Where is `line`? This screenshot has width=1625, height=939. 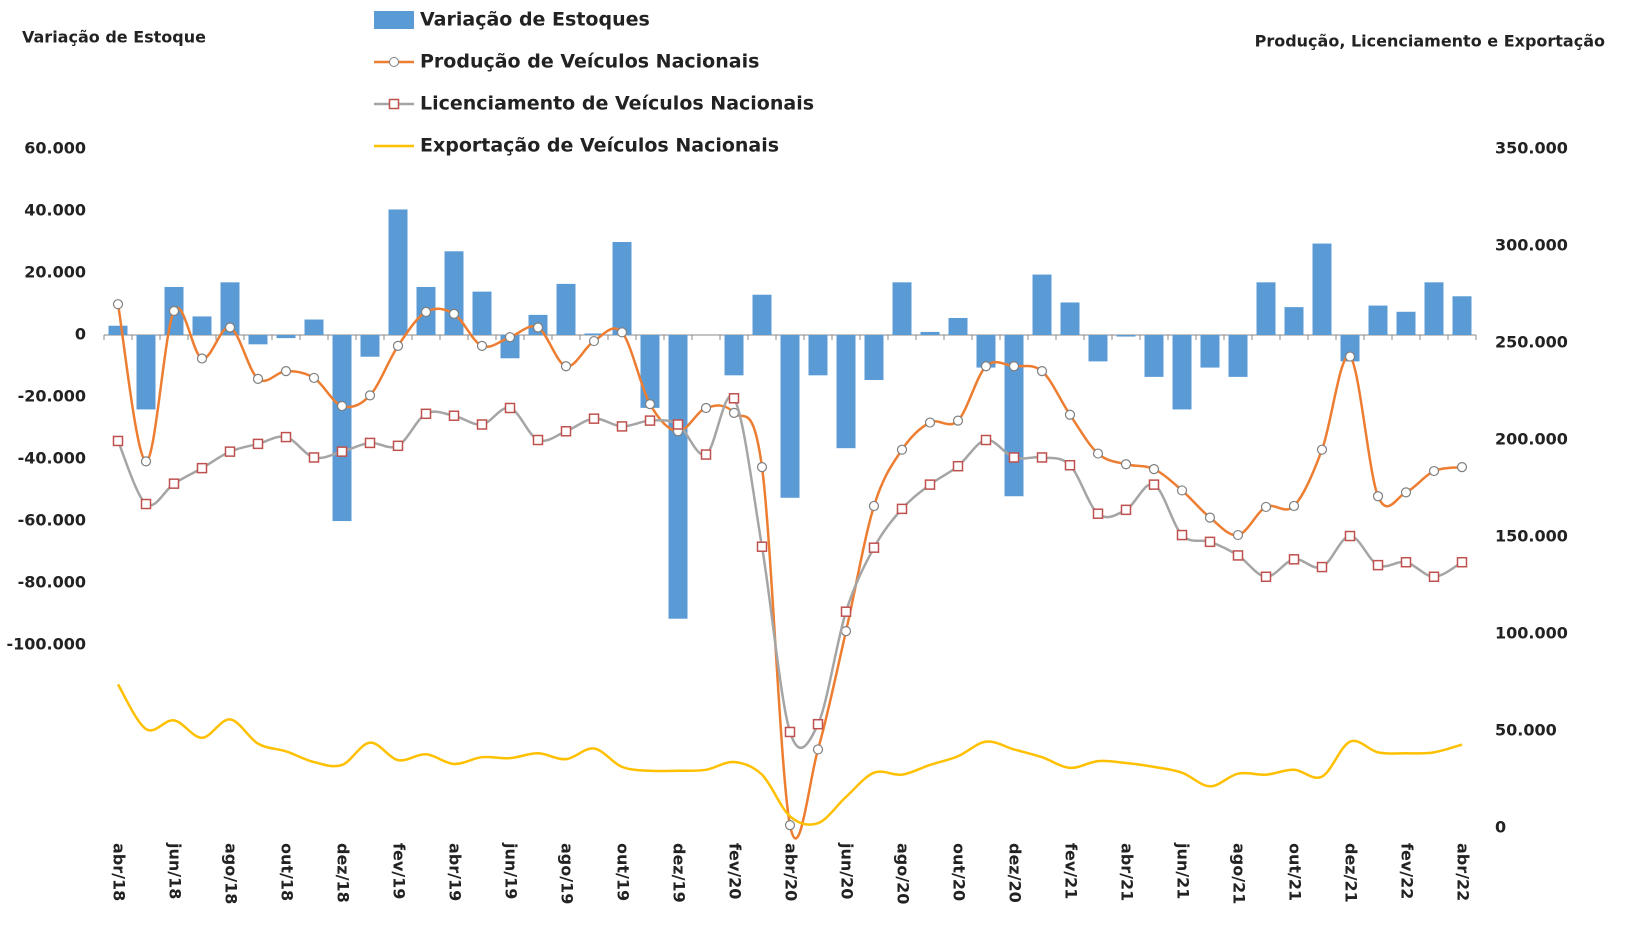
line is located at coordinates (789, 754).